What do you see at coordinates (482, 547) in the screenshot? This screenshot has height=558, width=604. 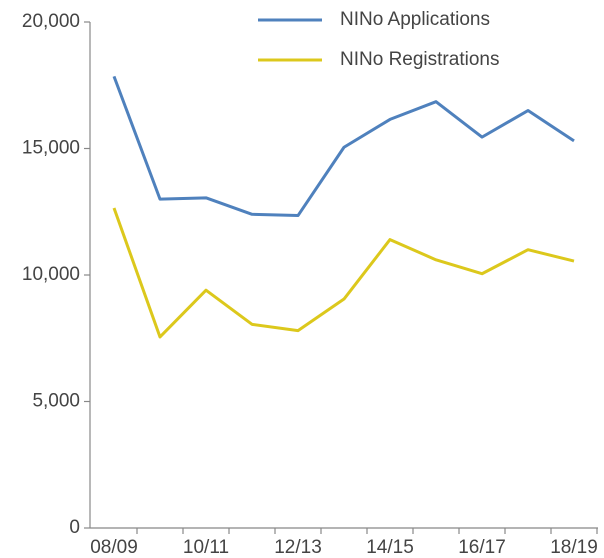 I see `x-tick-label: 16/17` at bounding box center [482, 547].